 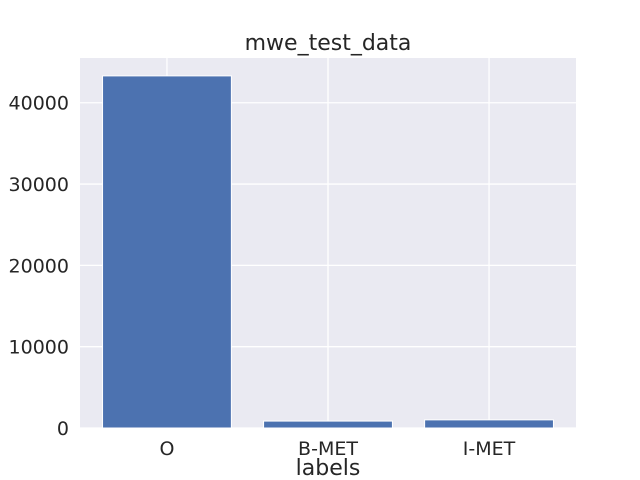 I want to click on bar-b-met, so click(x=328, y=424).